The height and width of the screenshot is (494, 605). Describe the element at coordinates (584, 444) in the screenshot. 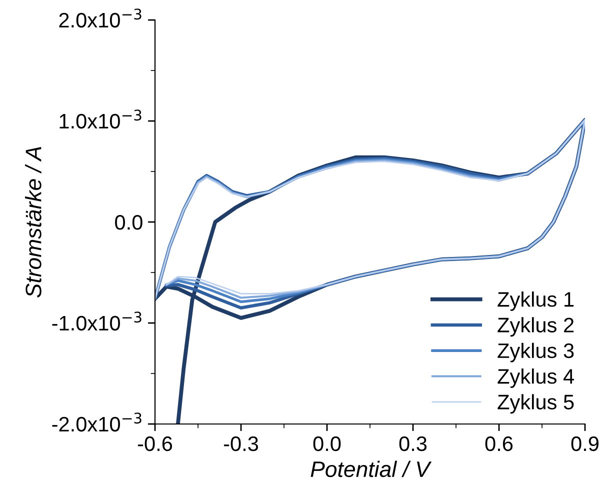

I see `x-tick-label: 0.9` at that location.